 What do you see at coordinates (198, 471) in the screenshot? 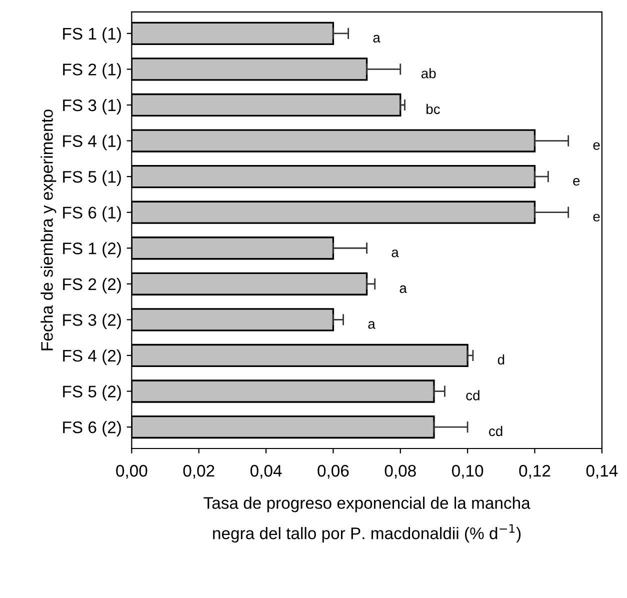
I see `x-tick-label: 0,02` at bounding box center [198, 471].